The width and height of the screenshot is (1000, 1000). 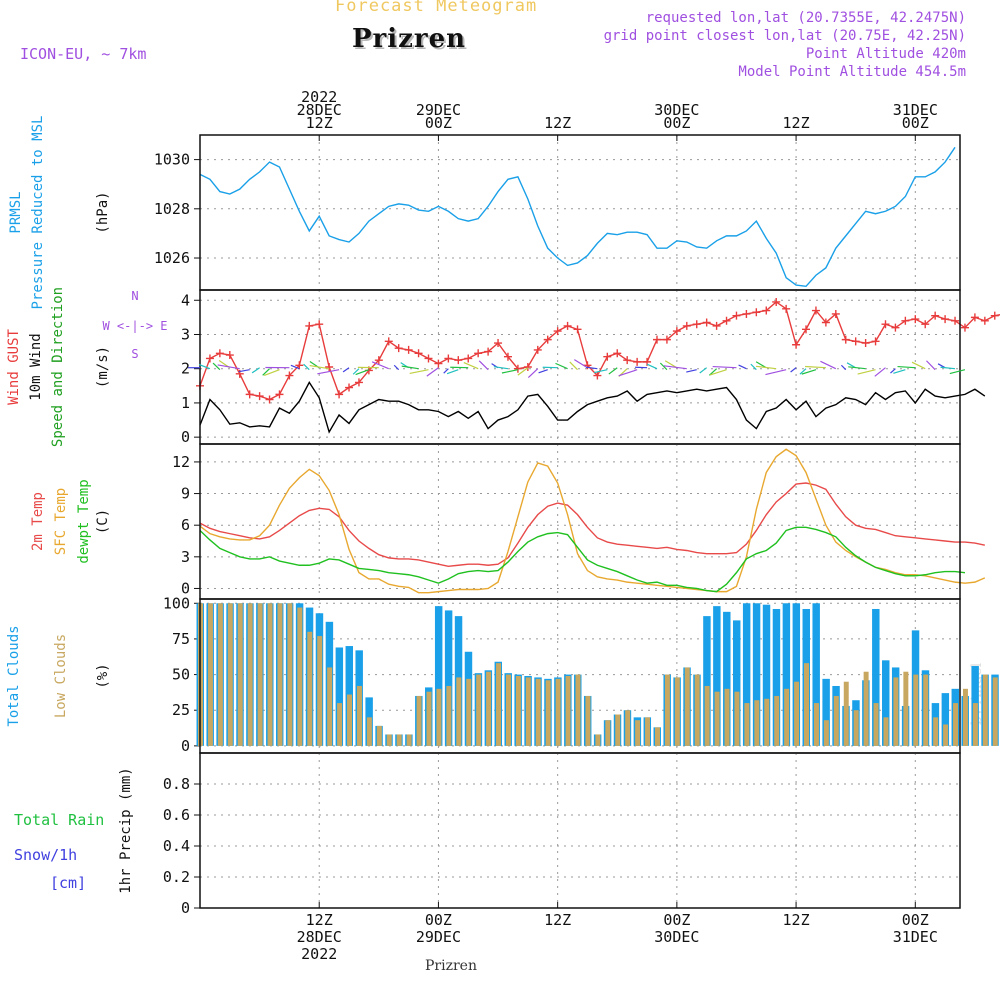 What do you see at coordinates (592, 407) in the screenshot?
I see `series-line` at bounding box center [592, 407].